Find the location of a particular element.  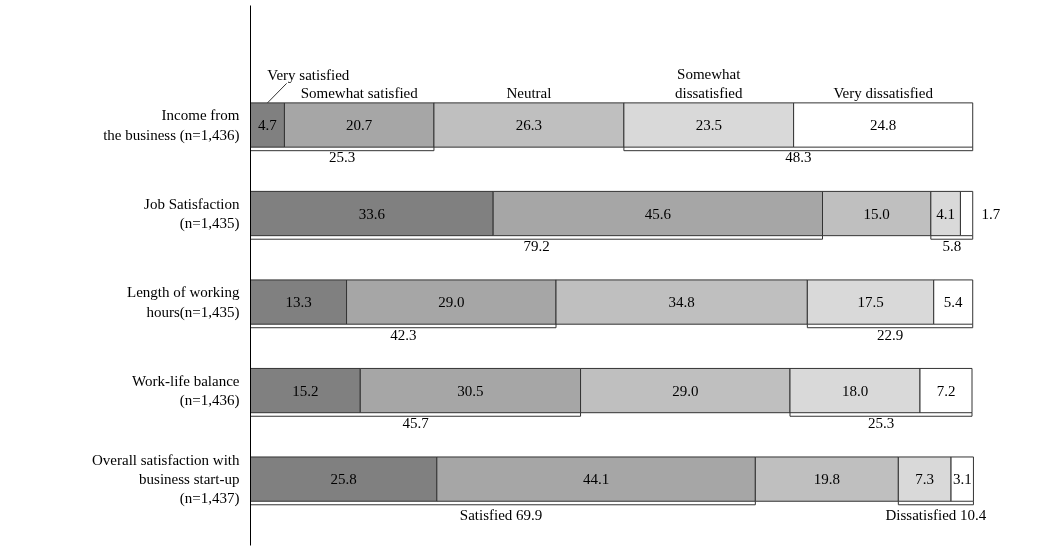

annotation: 5.8 is located at coordinates (952, 245).